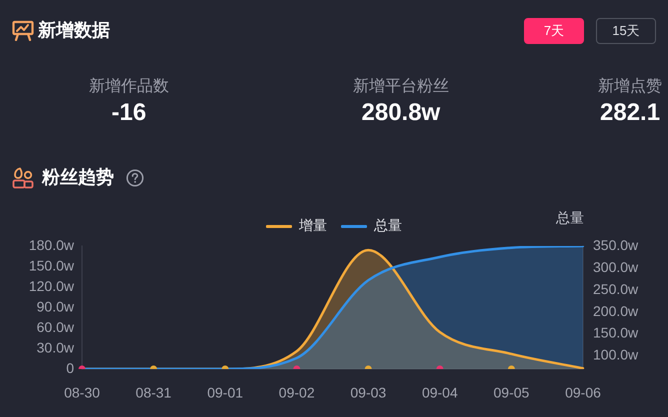 Image resolution: width=668 pixels, height=417 pixels. Describe the element at coordinates (626, 31) in the screenshot. I see `tab-button: 15天` at that location.